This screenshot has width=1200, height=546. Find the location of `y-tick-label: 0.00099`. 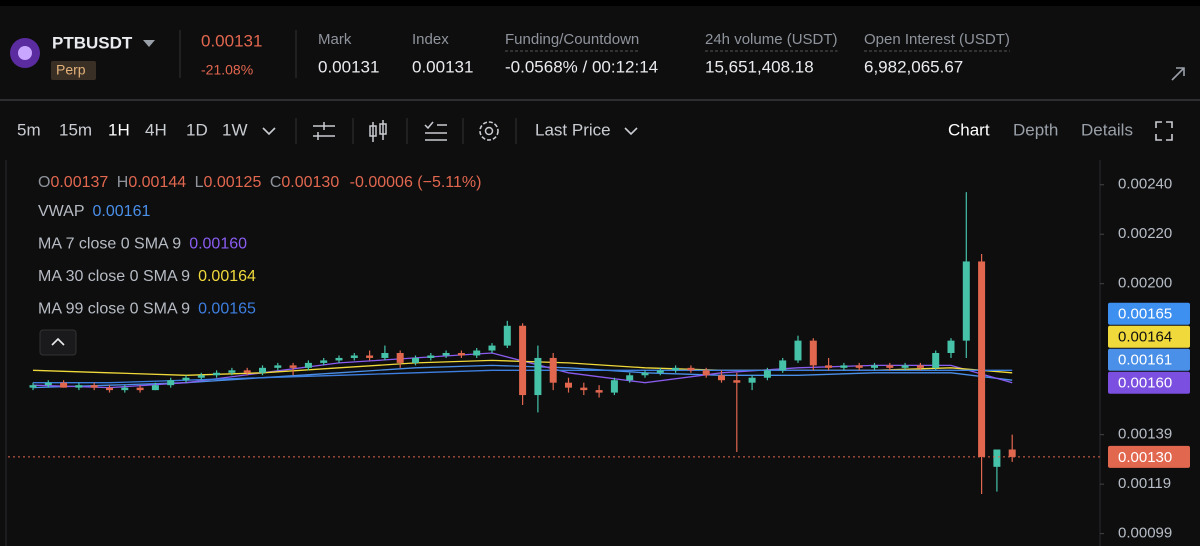

y-tick-label: 0.00099 is located at coordinates (1145, 533).